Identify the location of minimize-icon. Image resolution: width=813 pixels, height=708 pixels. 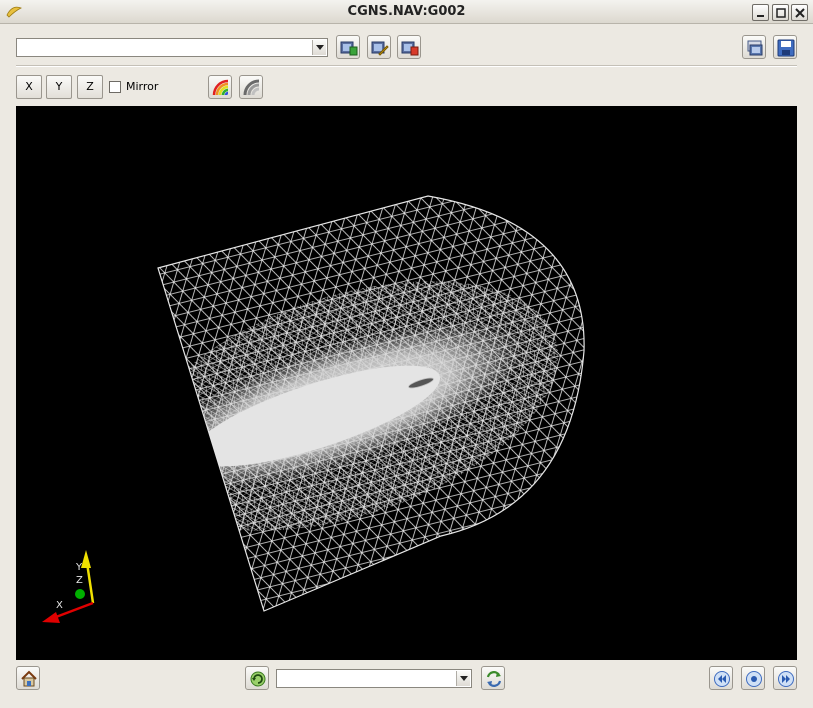
(760, 16).